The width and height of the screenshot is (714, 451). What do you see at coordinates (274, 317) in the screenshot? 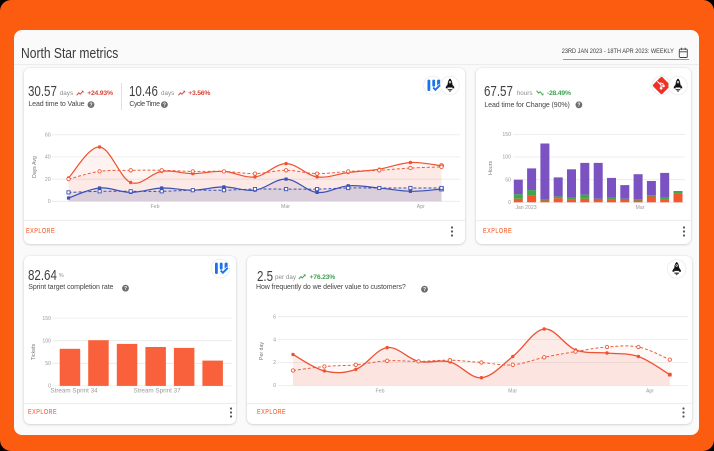
I see `svg-text: 6` at bounding box center [274, 317].